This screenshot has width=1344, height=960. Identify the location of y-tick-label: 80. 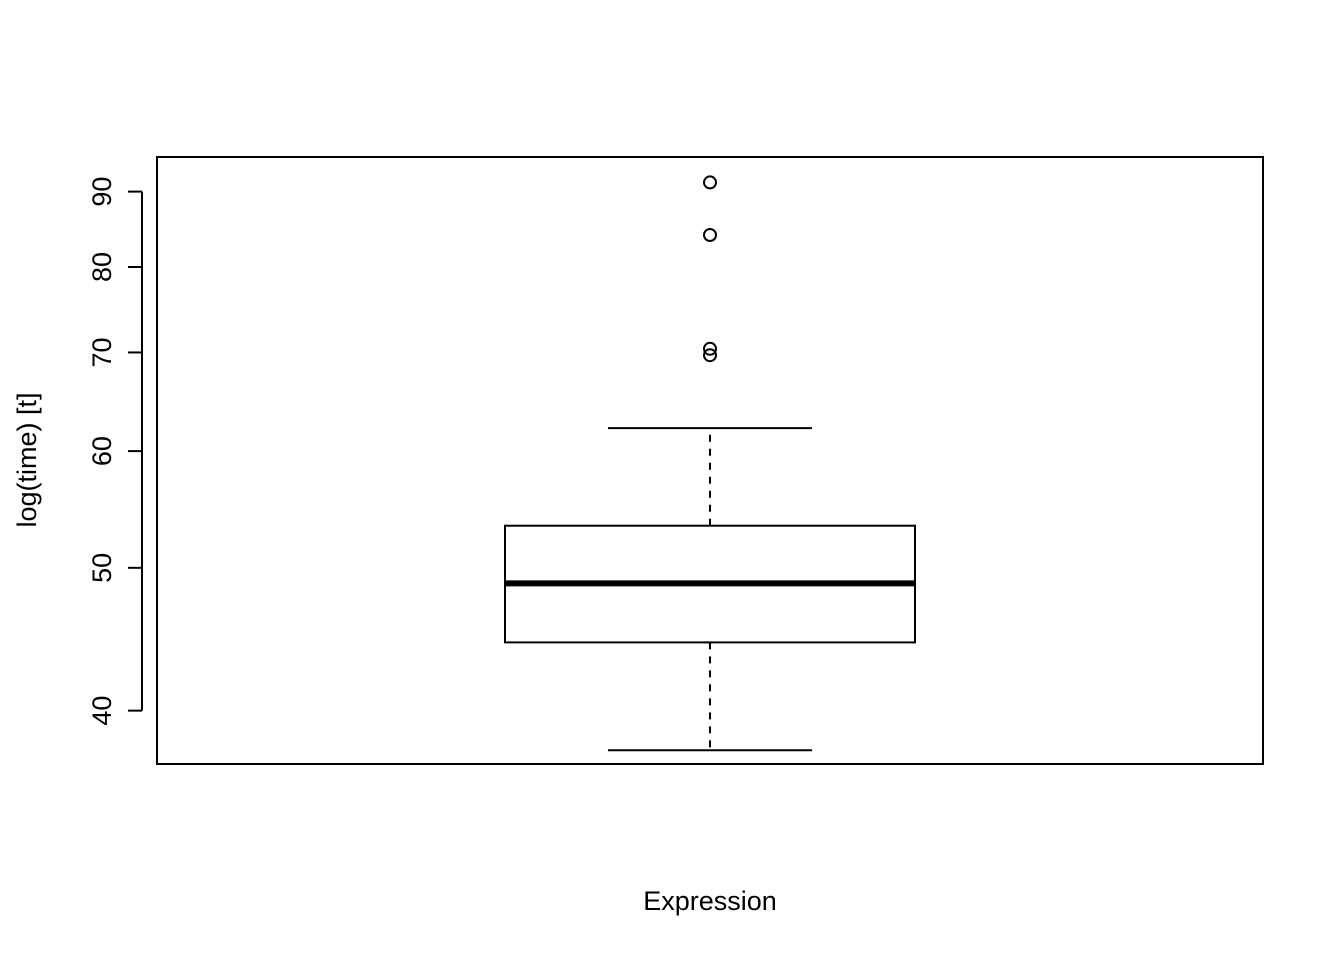
(102, 267).